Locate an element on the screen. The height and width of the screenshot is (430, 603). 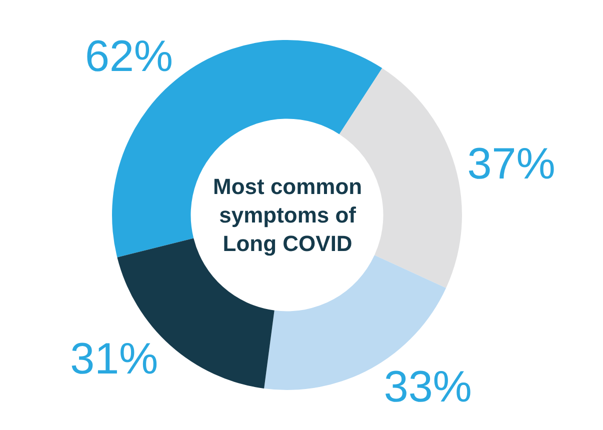
data-label: 62% is located at coordinates (129, 56).